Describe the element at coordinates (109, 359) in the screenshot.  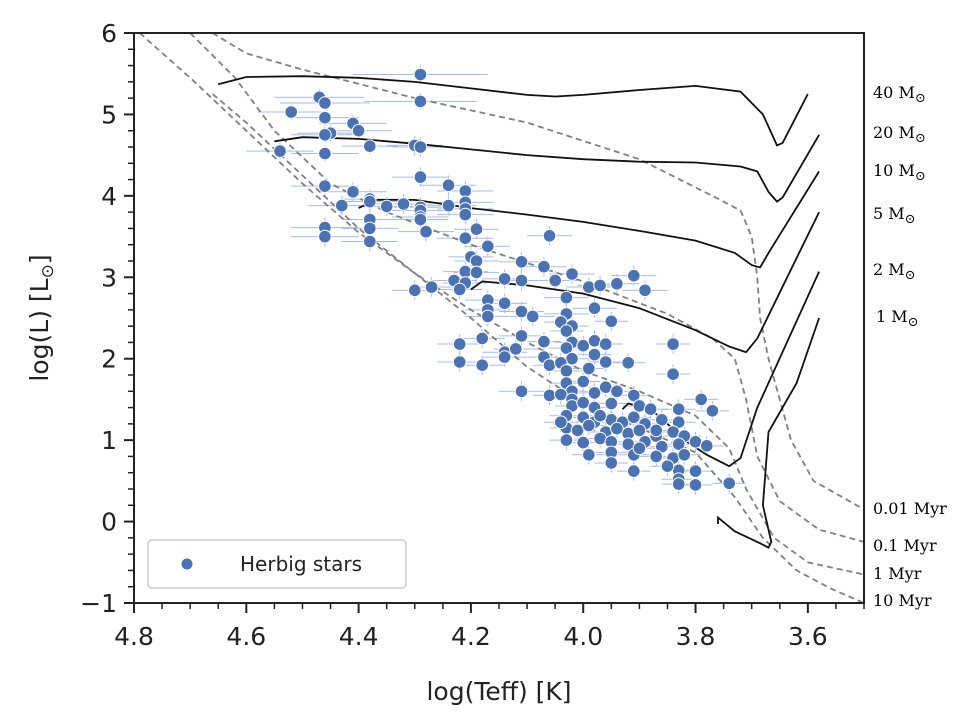
I see `y-tick-label: 2` at that location.